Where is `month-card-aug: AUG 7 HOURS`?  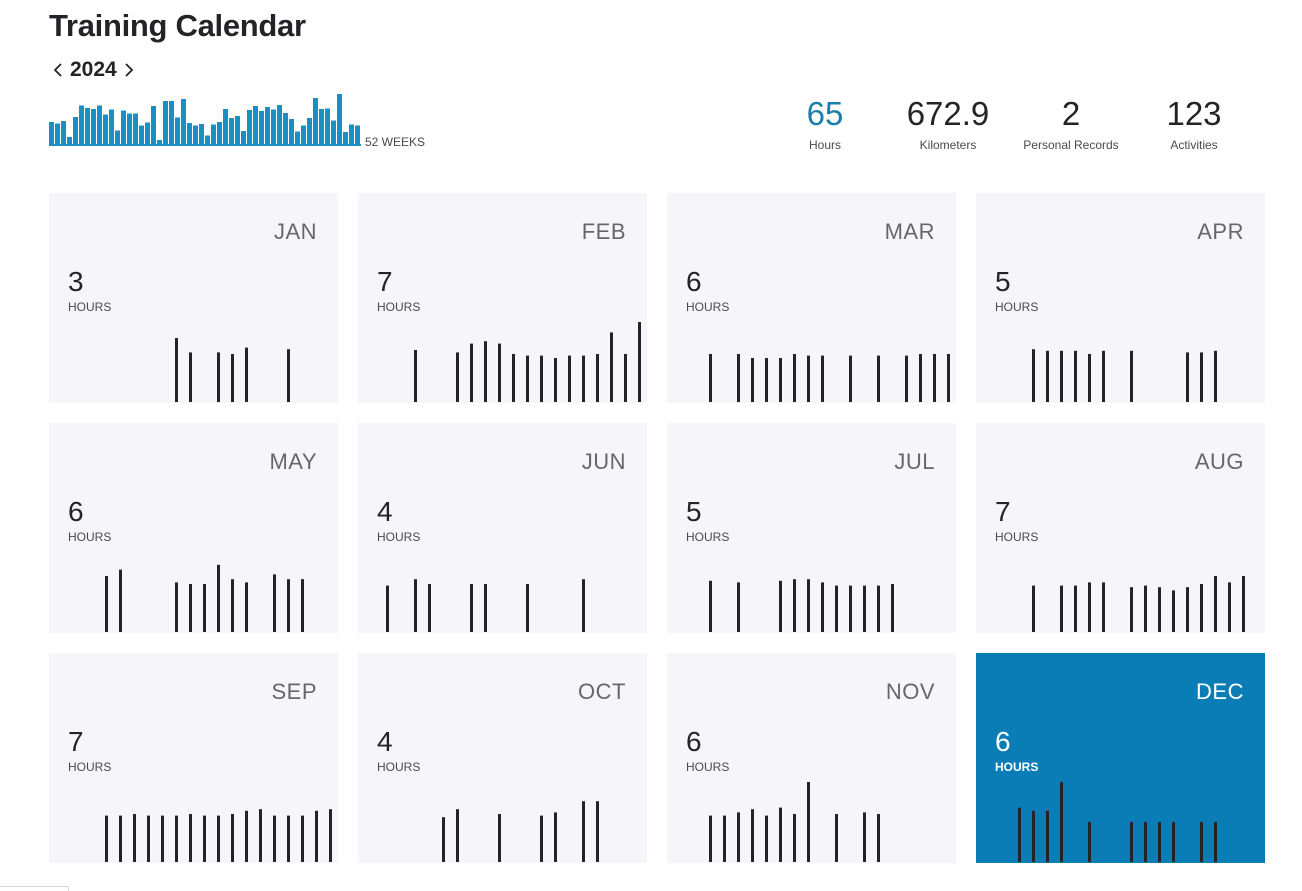
month-card-aug: AUG 7 HOURS is located at coordinates (1120, 528).